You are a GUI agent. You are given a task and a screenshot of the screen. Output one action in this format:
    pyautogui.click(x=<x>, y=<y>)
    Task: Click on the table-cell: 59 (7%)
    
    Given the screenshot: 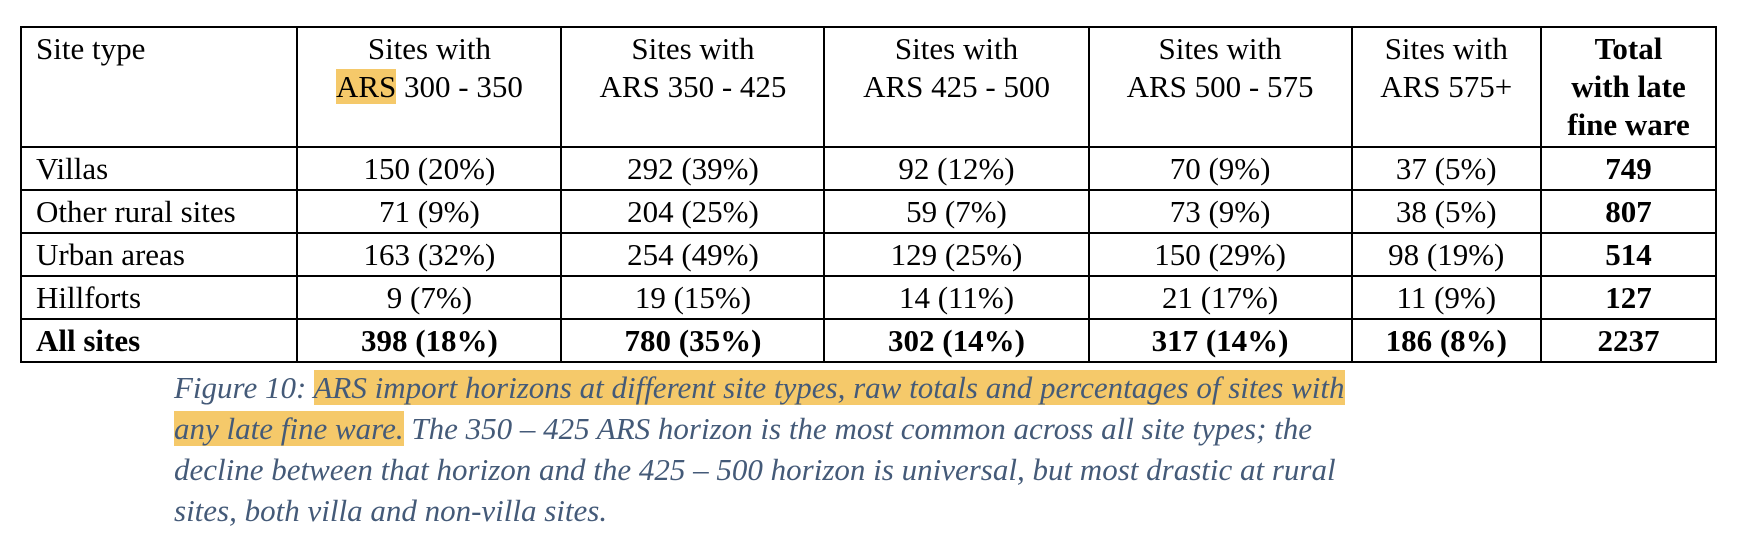 What is the action you would take?
    pyautogui.click(x=956, y=211)
    